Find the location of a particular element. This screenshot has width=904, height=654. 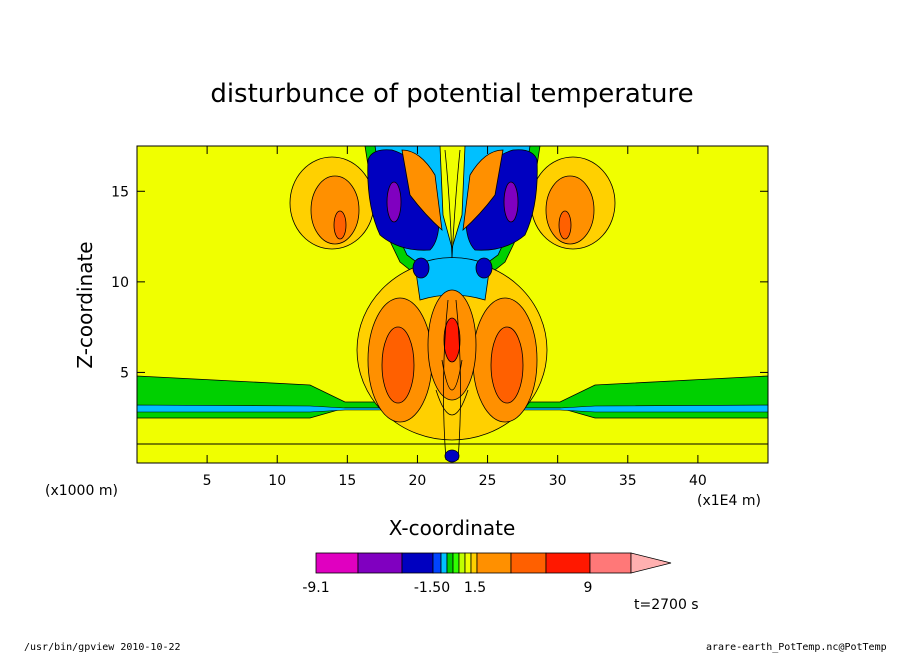

footer-right: arare-earth_PotTemp.nc@PotTemp is located at coordinates (796, 647).